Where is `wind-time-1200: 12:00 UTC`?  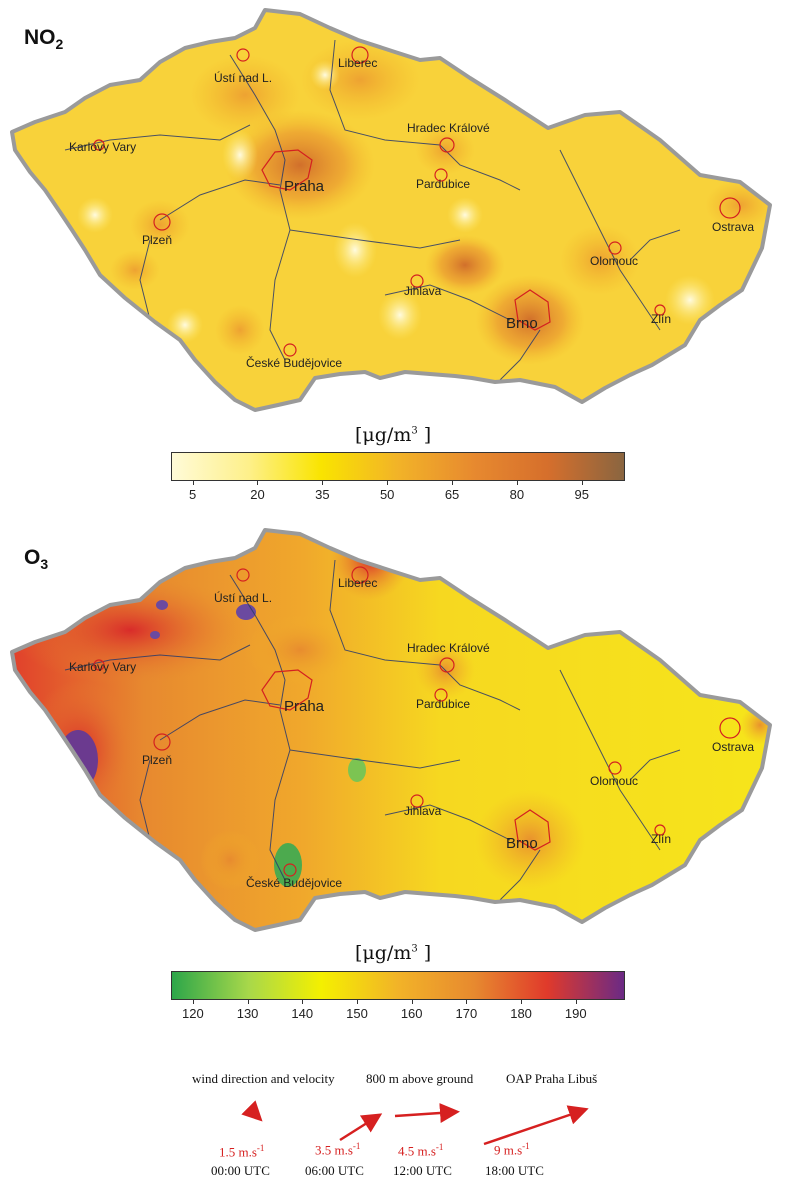
wind-time-1200: 12:00 UTC is located at coordinates (422, 1170).